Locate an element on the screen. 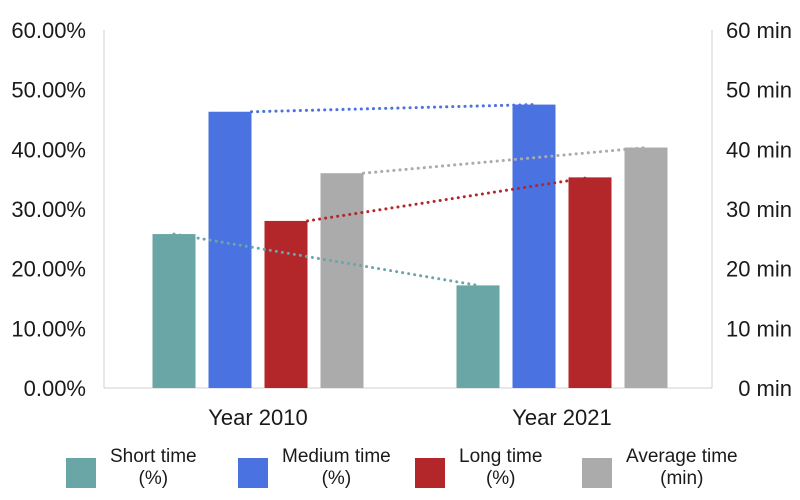 Image resolution: width=800 pixels, height=500 pixels. y-left-tick-label: 10.00% is located at coordinates (48, 328).